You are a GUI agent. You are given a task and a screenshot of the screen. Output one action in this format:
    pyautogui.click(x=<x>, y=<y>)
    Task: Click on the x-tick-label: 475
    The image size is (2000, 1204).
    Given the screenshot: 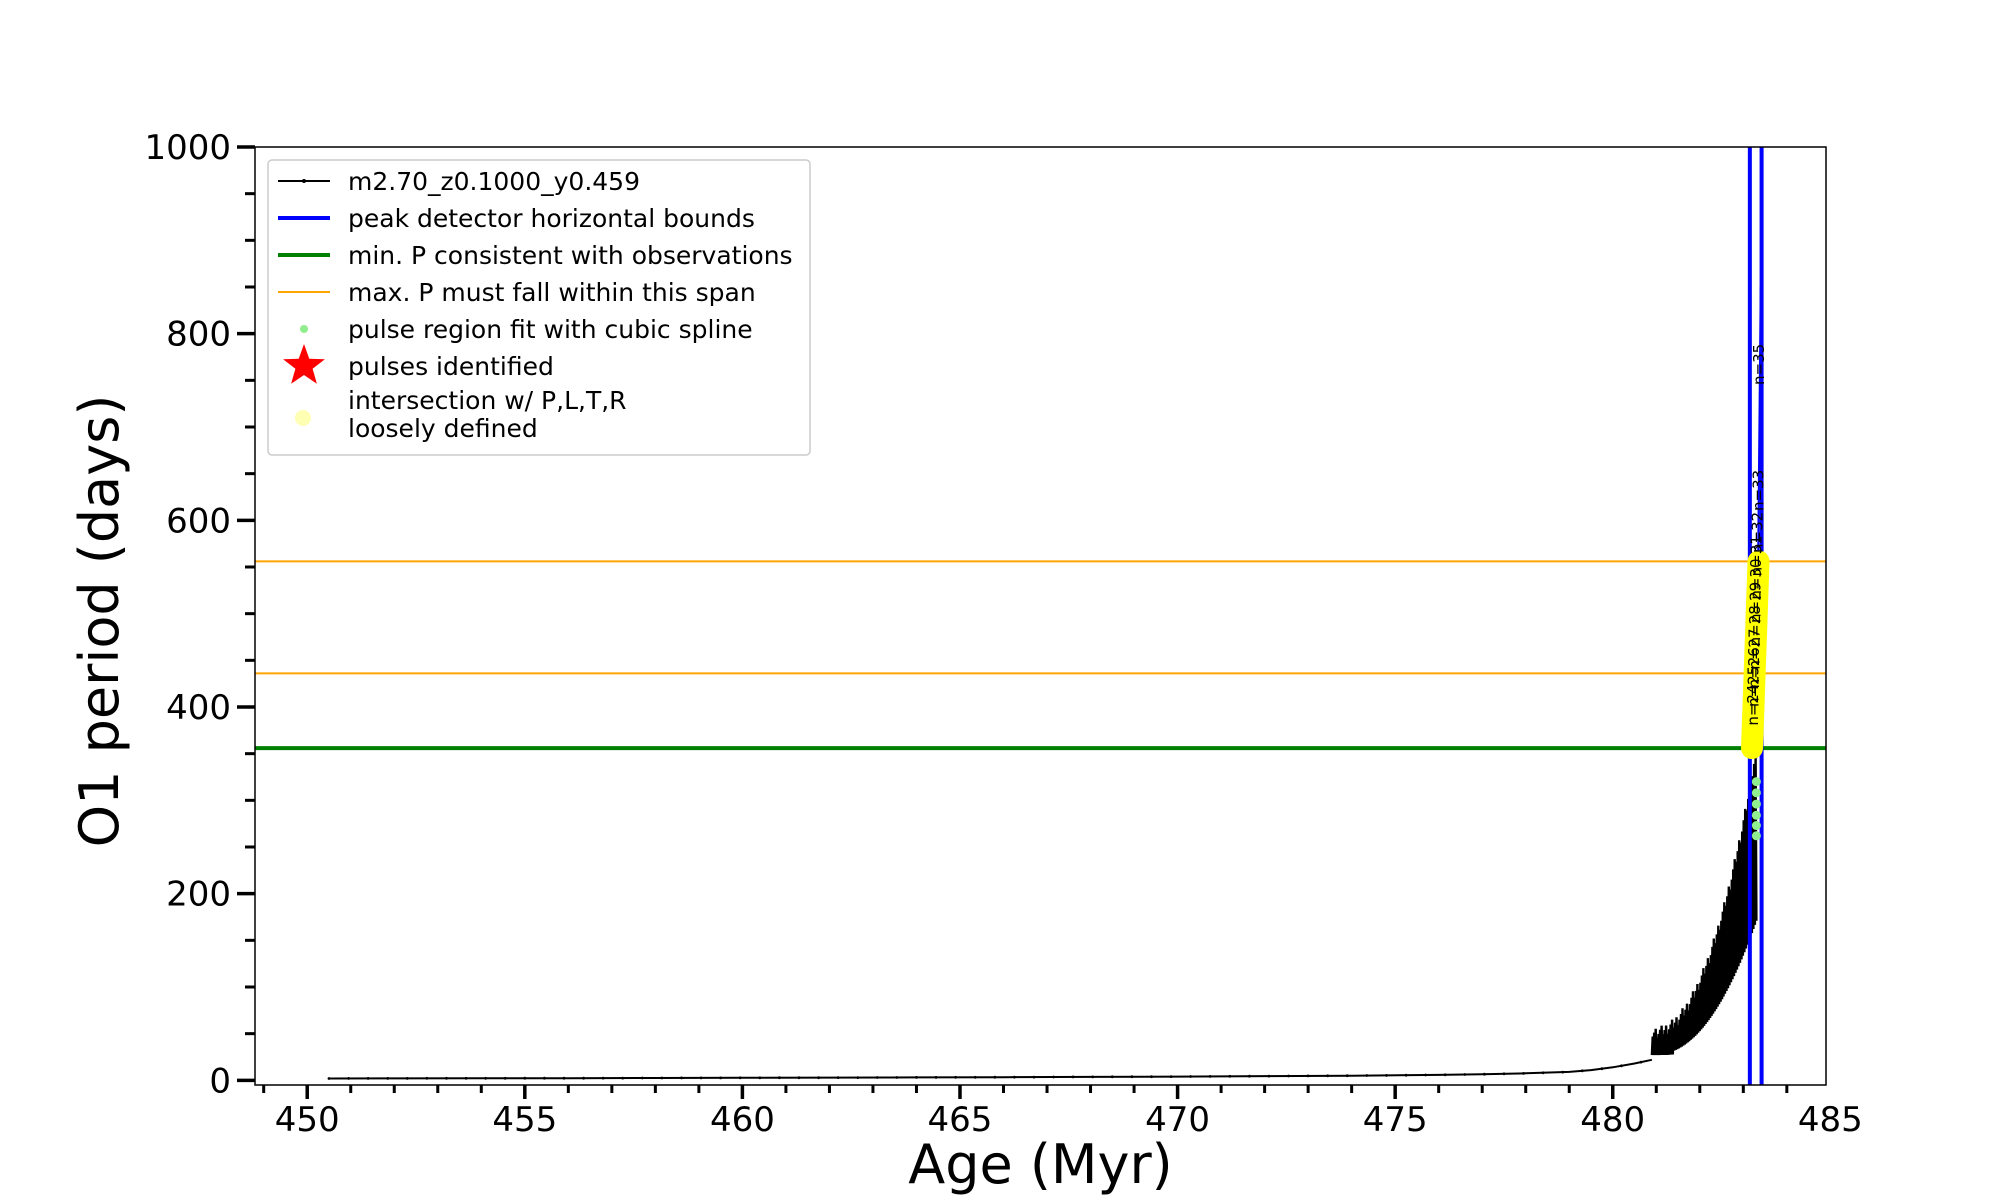 What is the action you would take?
    pyautogui.click(x=1395, y=1120)
    